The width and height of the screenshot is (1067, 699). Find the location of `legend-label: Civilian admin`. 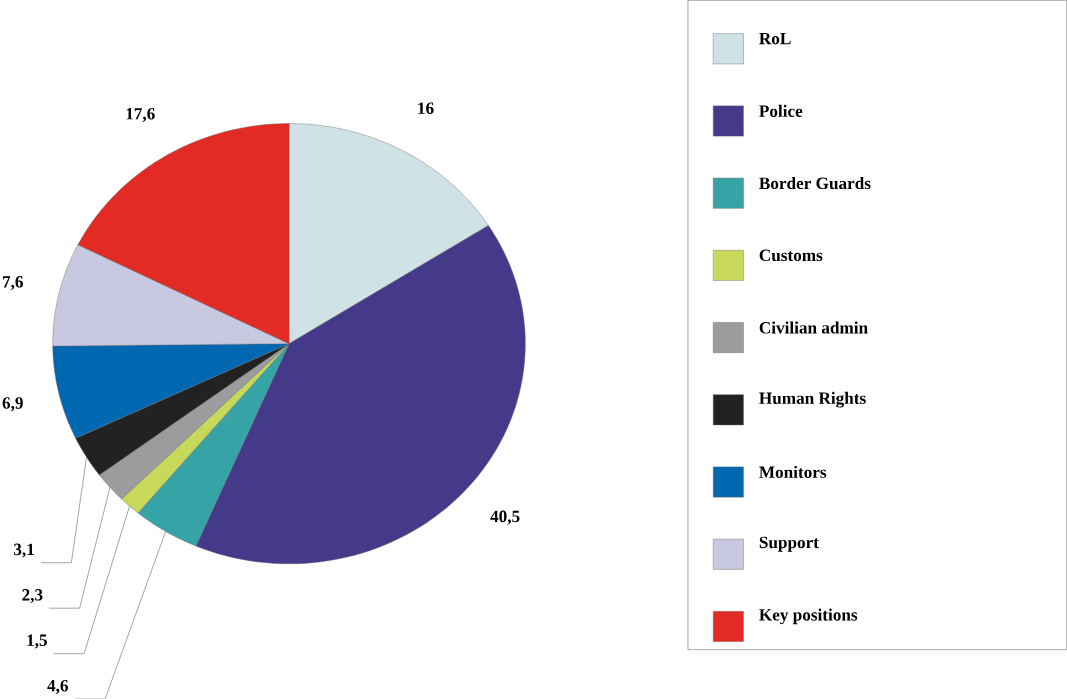

legend-label: Civilian admin is located at coordinates (813, 327).